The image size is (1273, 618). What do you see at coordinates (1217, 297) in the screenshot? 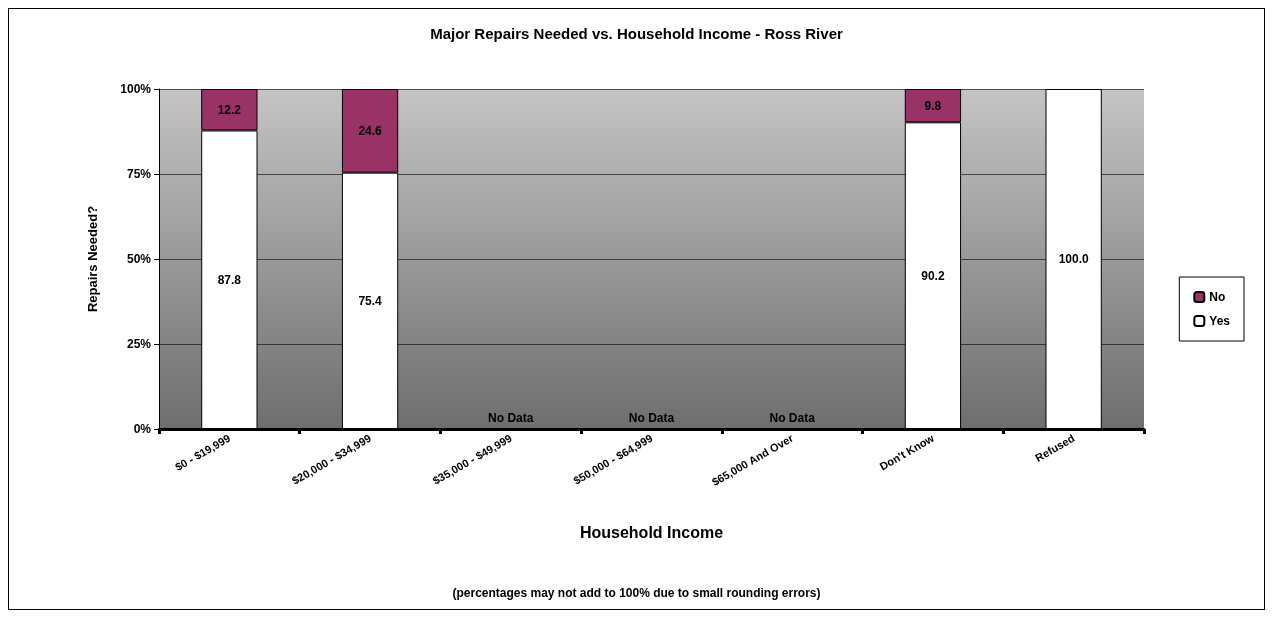
I see `legend-label: No` at bounding box center [1217, 297].